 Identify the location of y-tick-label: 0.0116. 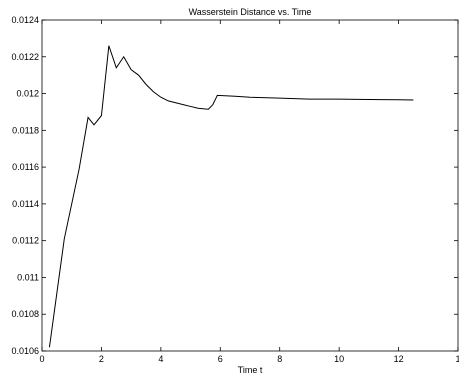
(25, 167).